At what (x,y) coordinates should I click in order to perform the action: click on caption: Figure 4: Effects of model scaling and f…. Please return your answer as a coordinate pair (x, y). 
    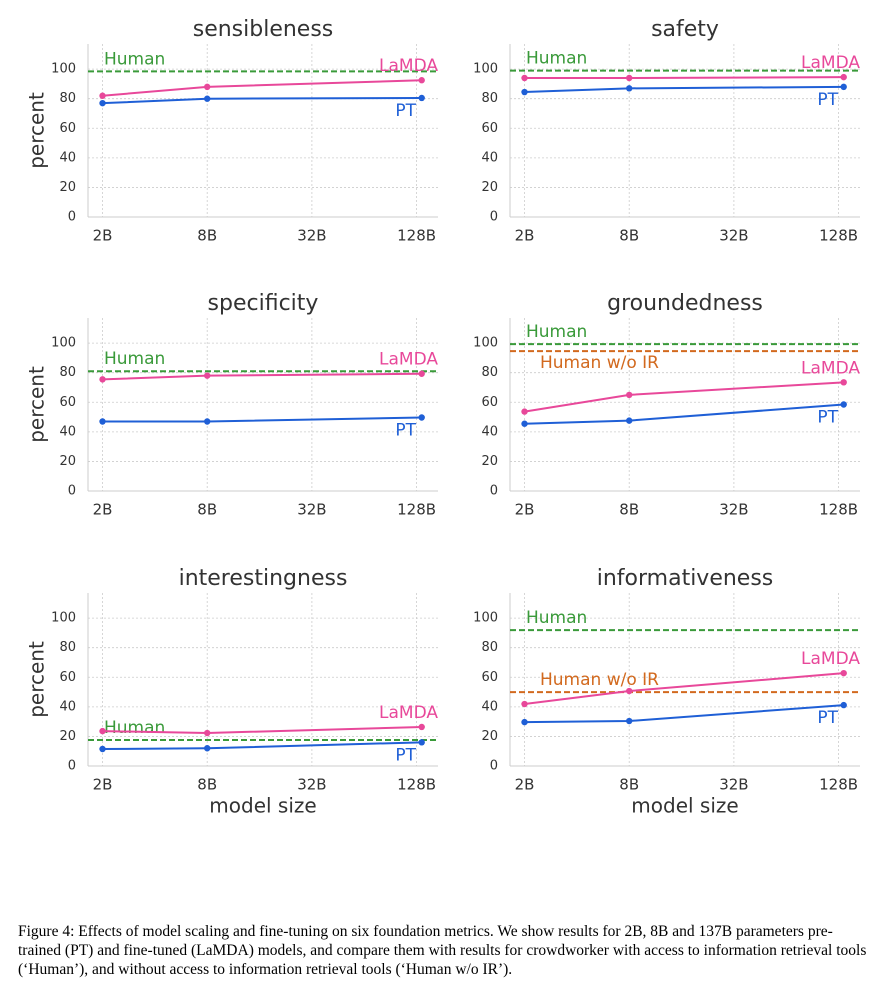
    Looking at the image, I should click on (442, 950).